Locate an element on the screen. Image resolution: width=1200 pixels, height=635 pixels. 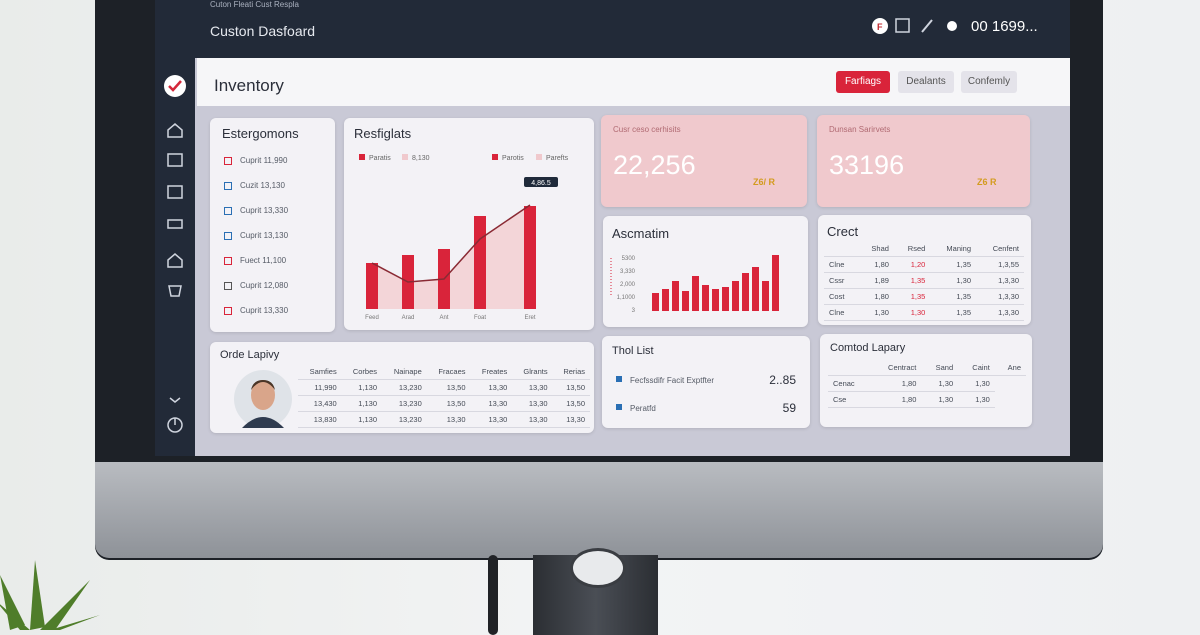
list-item: Peratfd is located at coordinates (643, 408).